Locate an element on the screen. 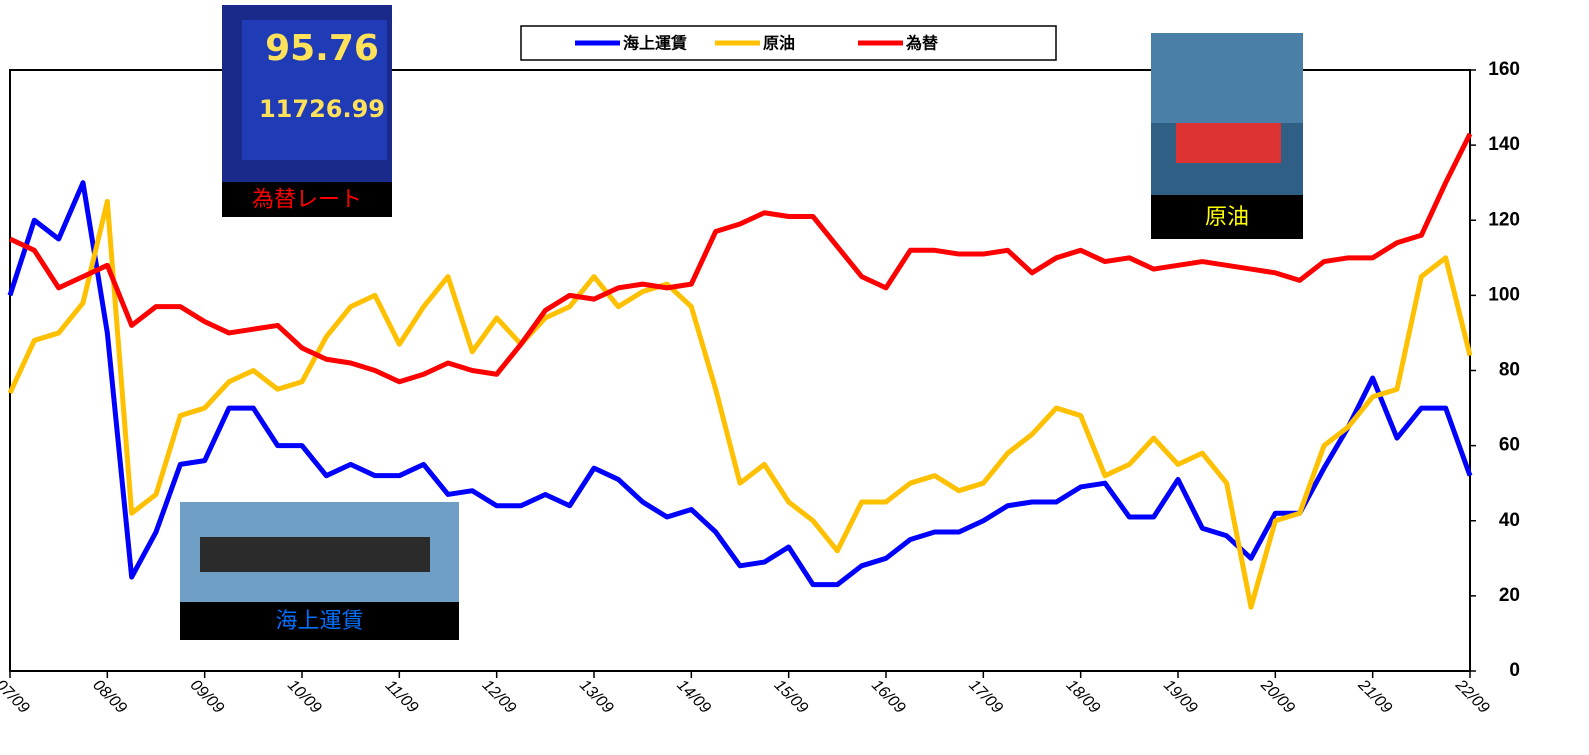  x-tick-label: 17/09 is located at coordinates (985, 697).